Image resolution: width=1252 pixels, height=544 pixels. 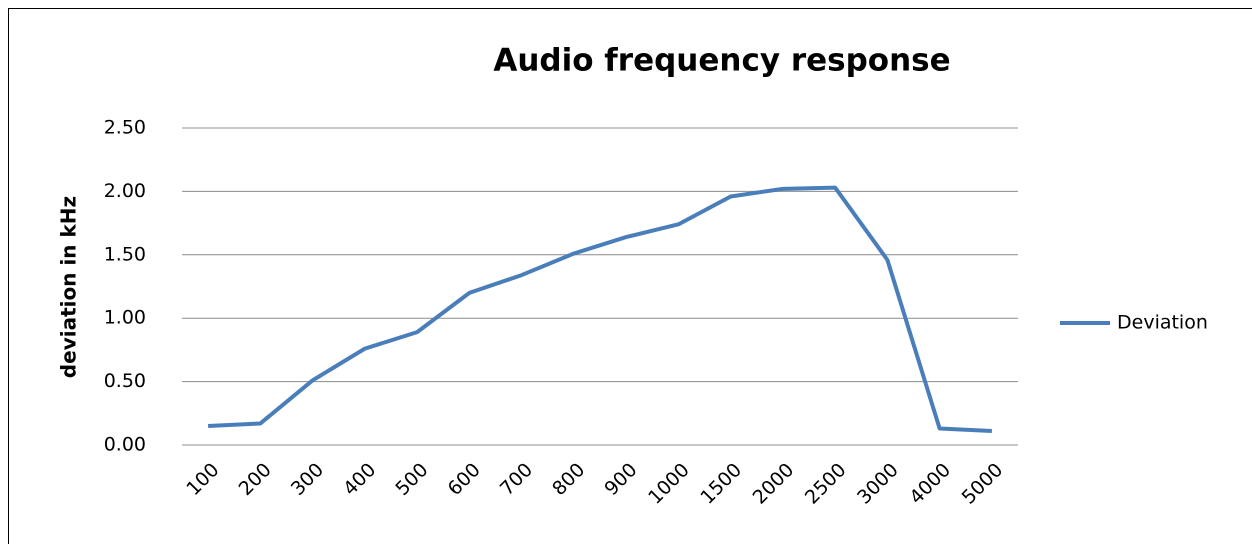 What do you see at coordinates (721, 484) in the screenshot?
I see `x-tick-label: 1500` at bounding box center [721, 484].